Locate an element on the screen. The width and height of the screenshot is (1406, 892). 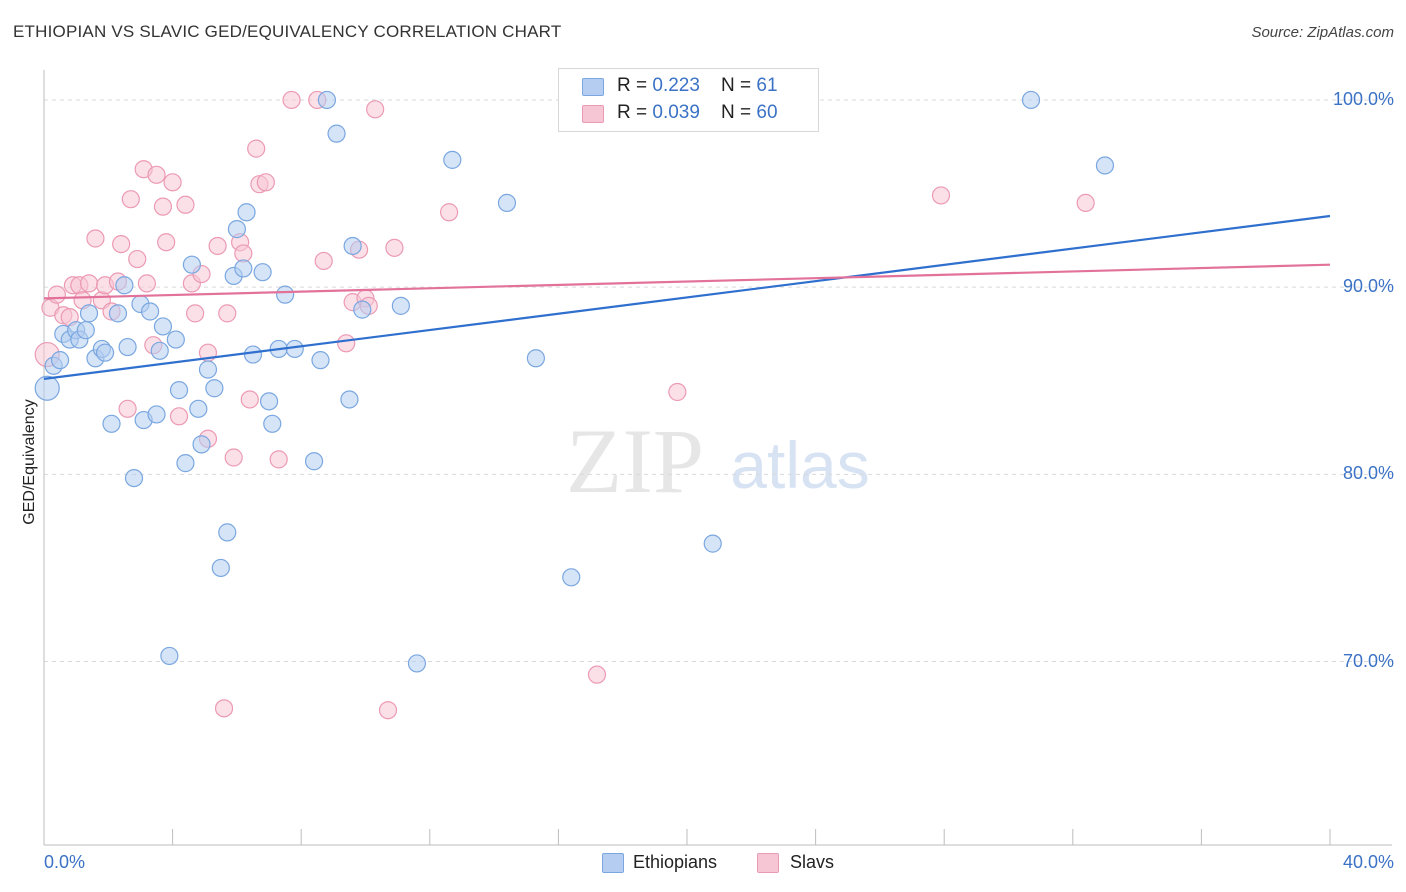
r-value: 0.223 is located at coordinates (676, 85).